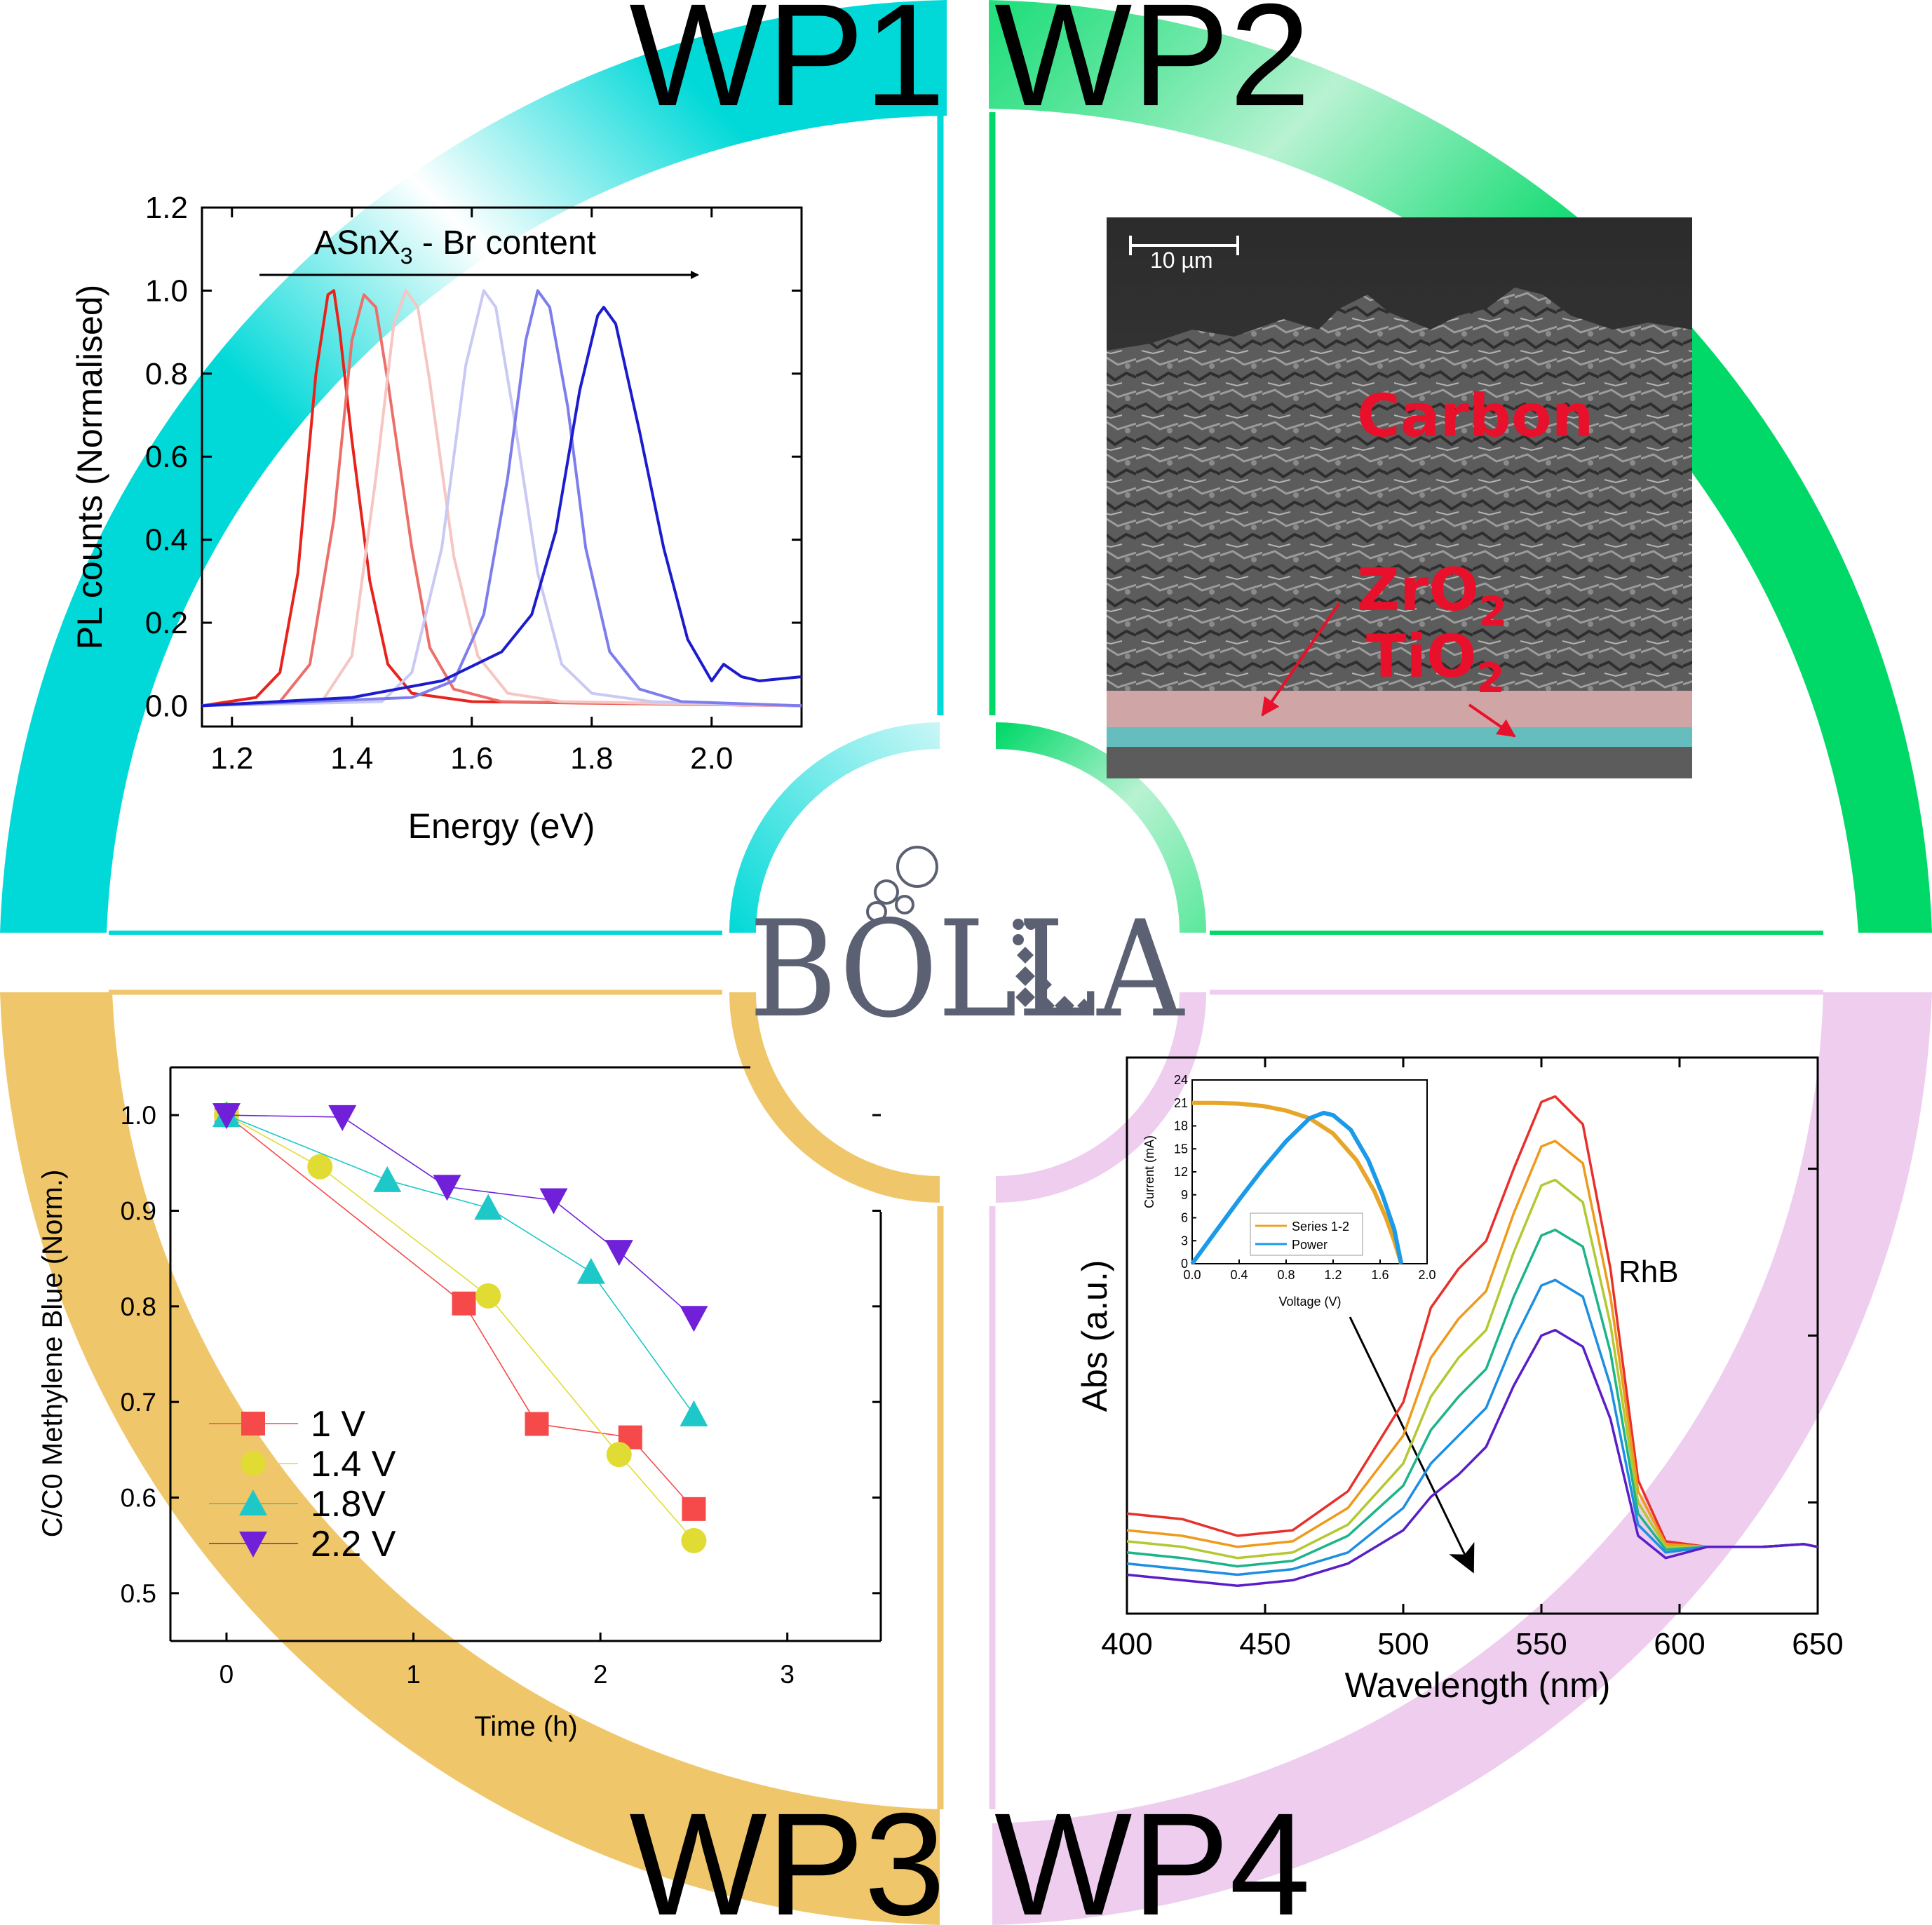  What do you see at coordinates (460, 1216) in the screenshot?
I see `series-line-2.2V` at bounding box center [460, 1216].